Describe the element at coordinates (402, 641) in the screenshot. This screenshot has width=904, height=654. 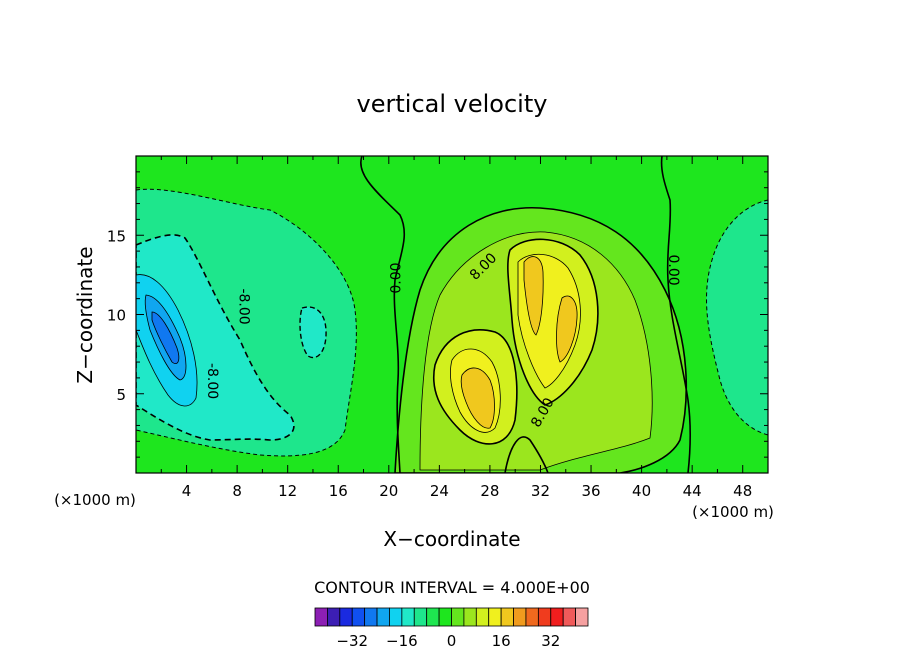
I see `colorbar-tick-label: −16` at that location.